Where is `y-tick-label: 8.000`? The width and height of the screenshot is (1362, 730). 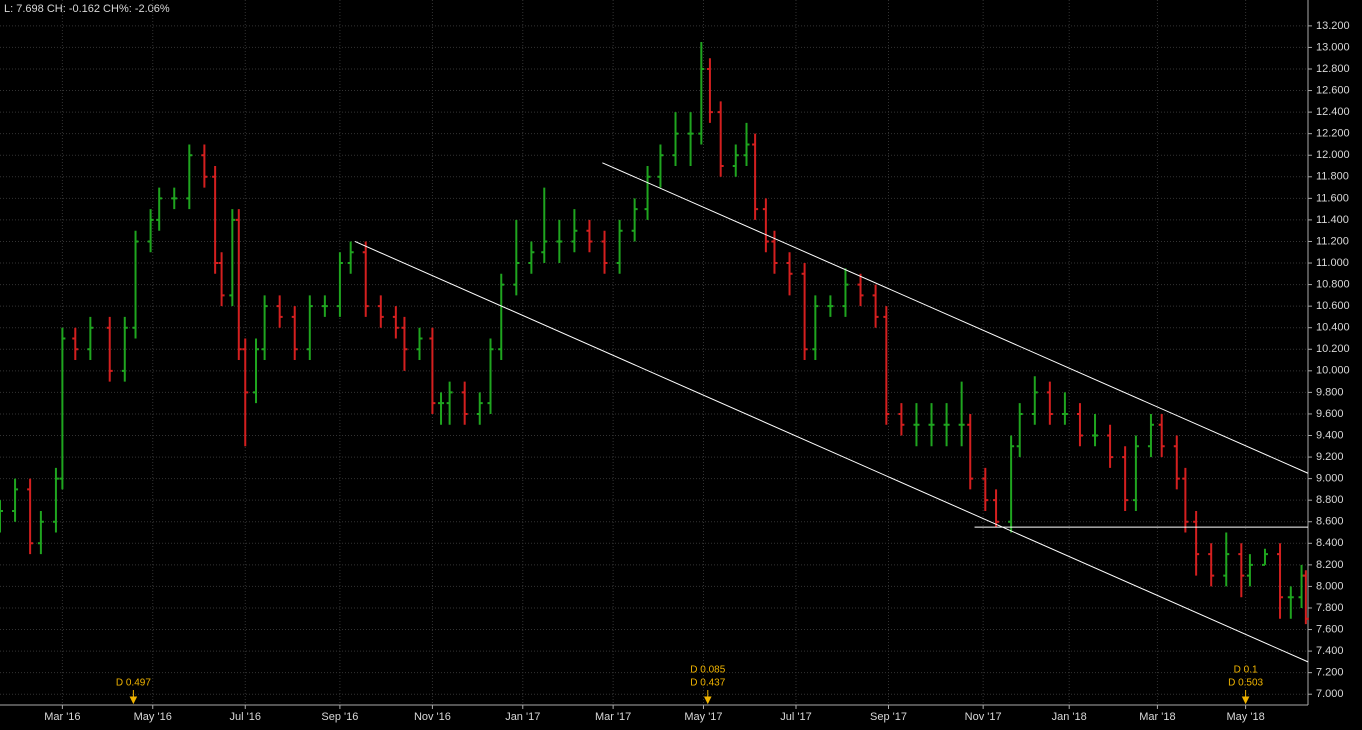
y-tick-label: 8.000 is located at coordinates (1330, 586).